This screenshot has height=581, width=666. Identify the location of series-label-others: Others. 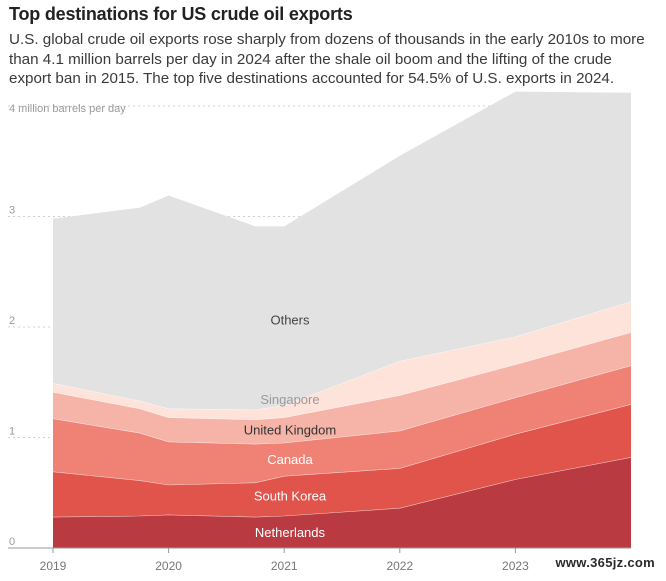
(290, 319).